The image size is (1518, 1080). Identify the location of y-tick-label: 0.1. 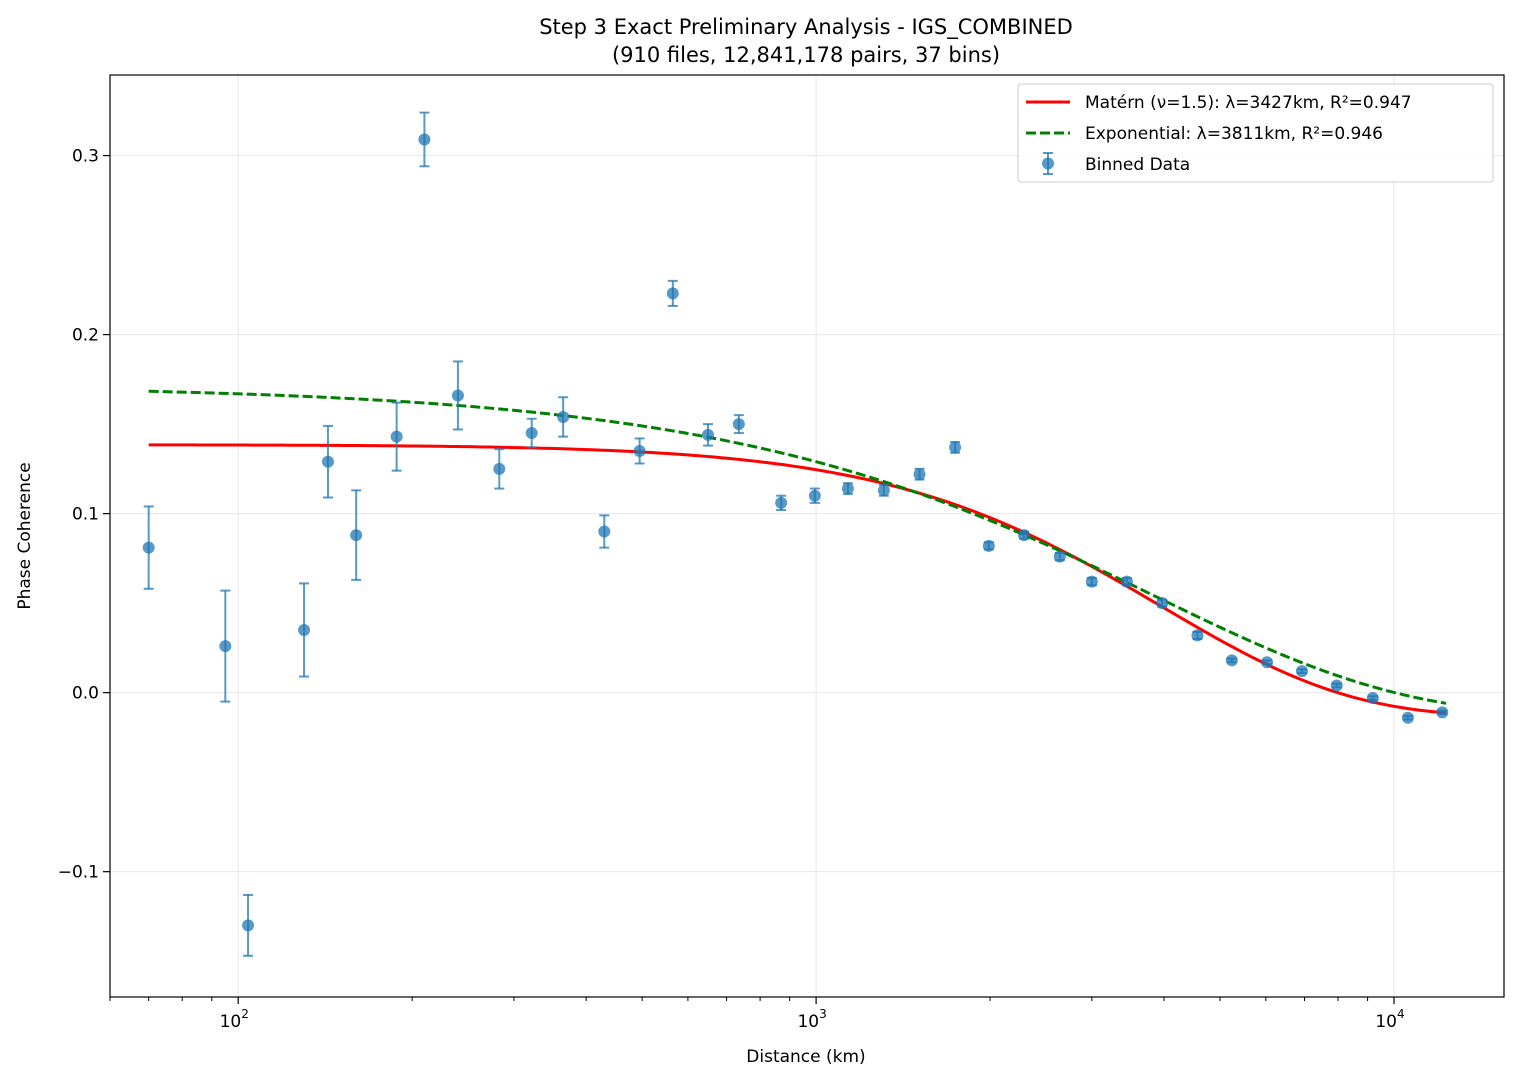
(85, 515).